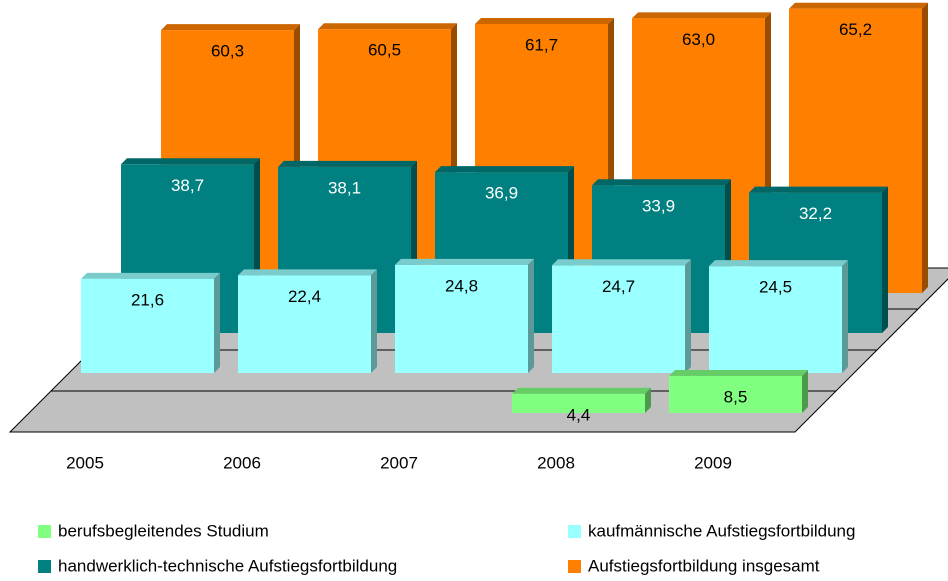 Image resolution: width=948 pixels, height=581 pixels. Describe the element at coordinates (344, 187) in the screenshot. I see `value-label: 38,1` at that location.